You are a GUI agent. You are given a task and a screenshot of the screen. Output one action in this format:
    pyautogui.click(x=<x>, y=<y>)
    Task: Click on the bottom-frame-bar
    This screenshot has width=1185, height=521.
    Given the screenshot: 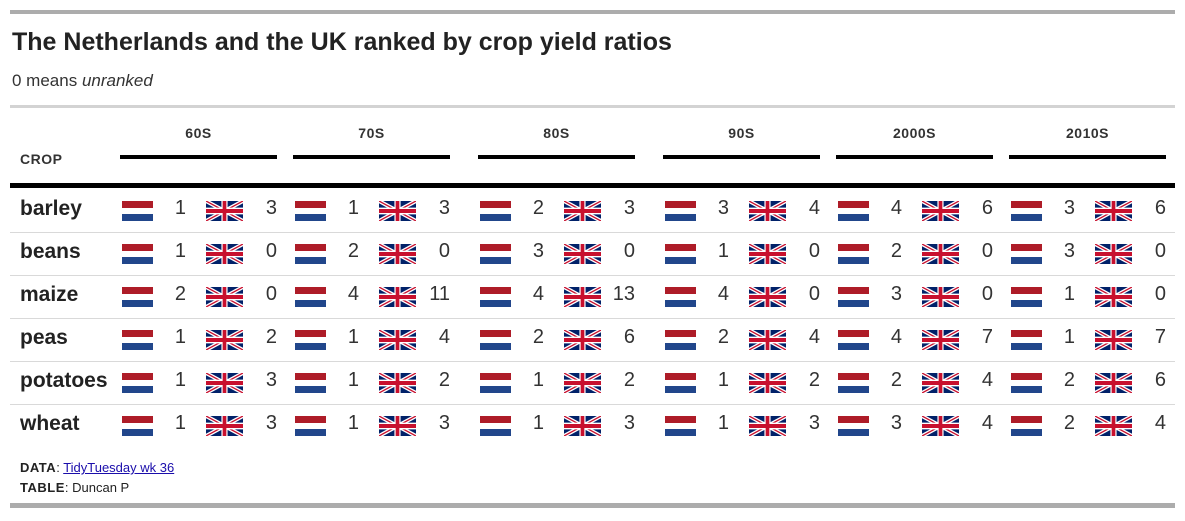 What is the action you would take?
    pyautogui.click(x=592, y=505)
    